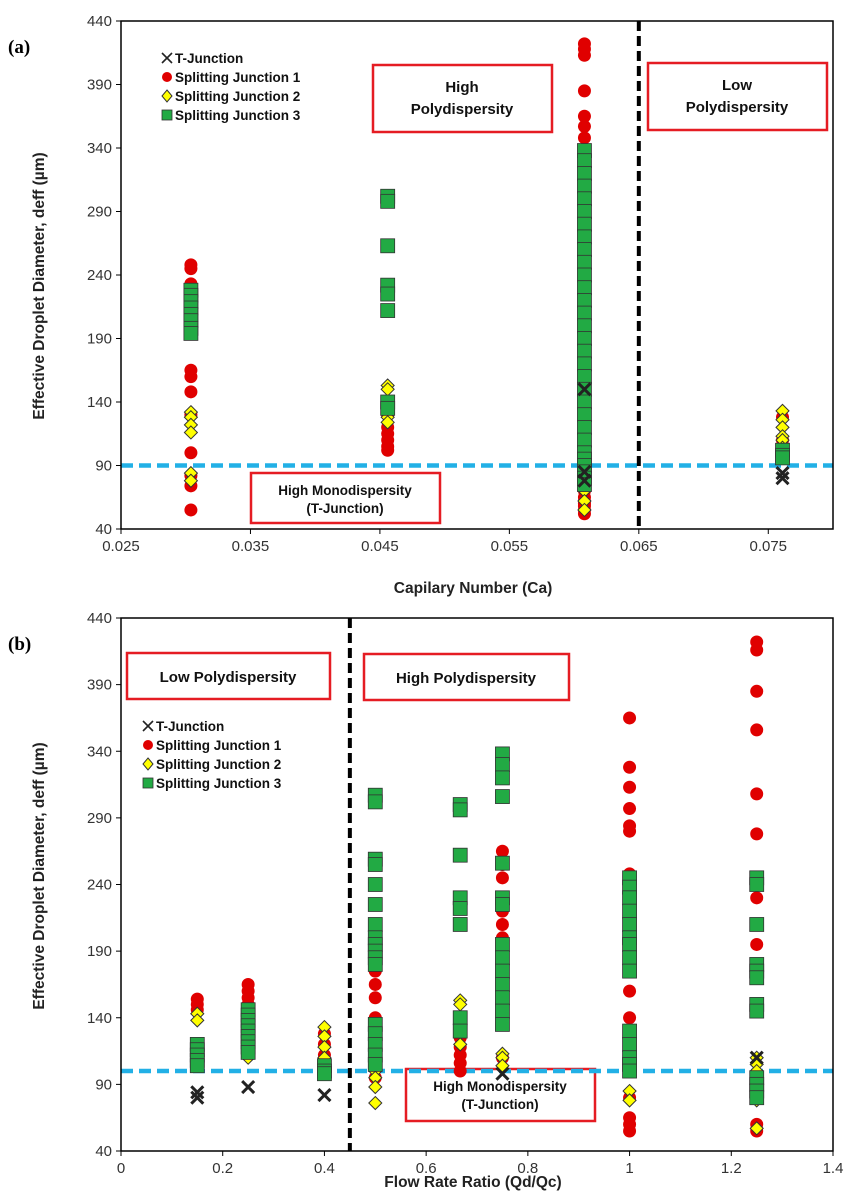 Image resolution: width=846 pixels, height=1196 pixels. I want to click on legend-b-sj3-icon, so click(148, 783).